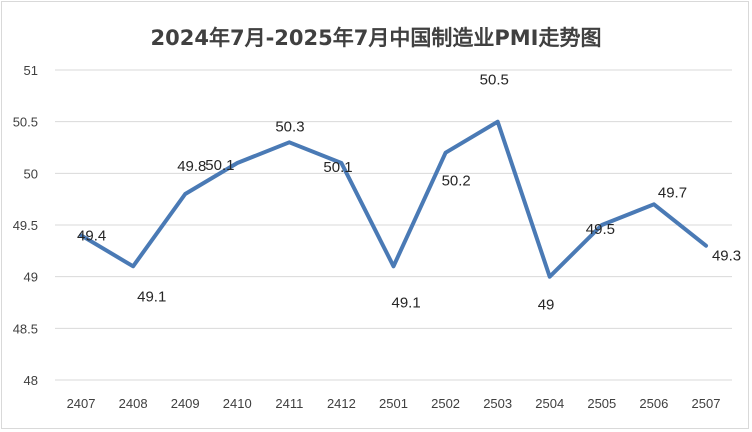 Image resolution: width=752 pixels, height=432 pixels. I want to click on y-tick-label: 49.5, so click(25, 225).